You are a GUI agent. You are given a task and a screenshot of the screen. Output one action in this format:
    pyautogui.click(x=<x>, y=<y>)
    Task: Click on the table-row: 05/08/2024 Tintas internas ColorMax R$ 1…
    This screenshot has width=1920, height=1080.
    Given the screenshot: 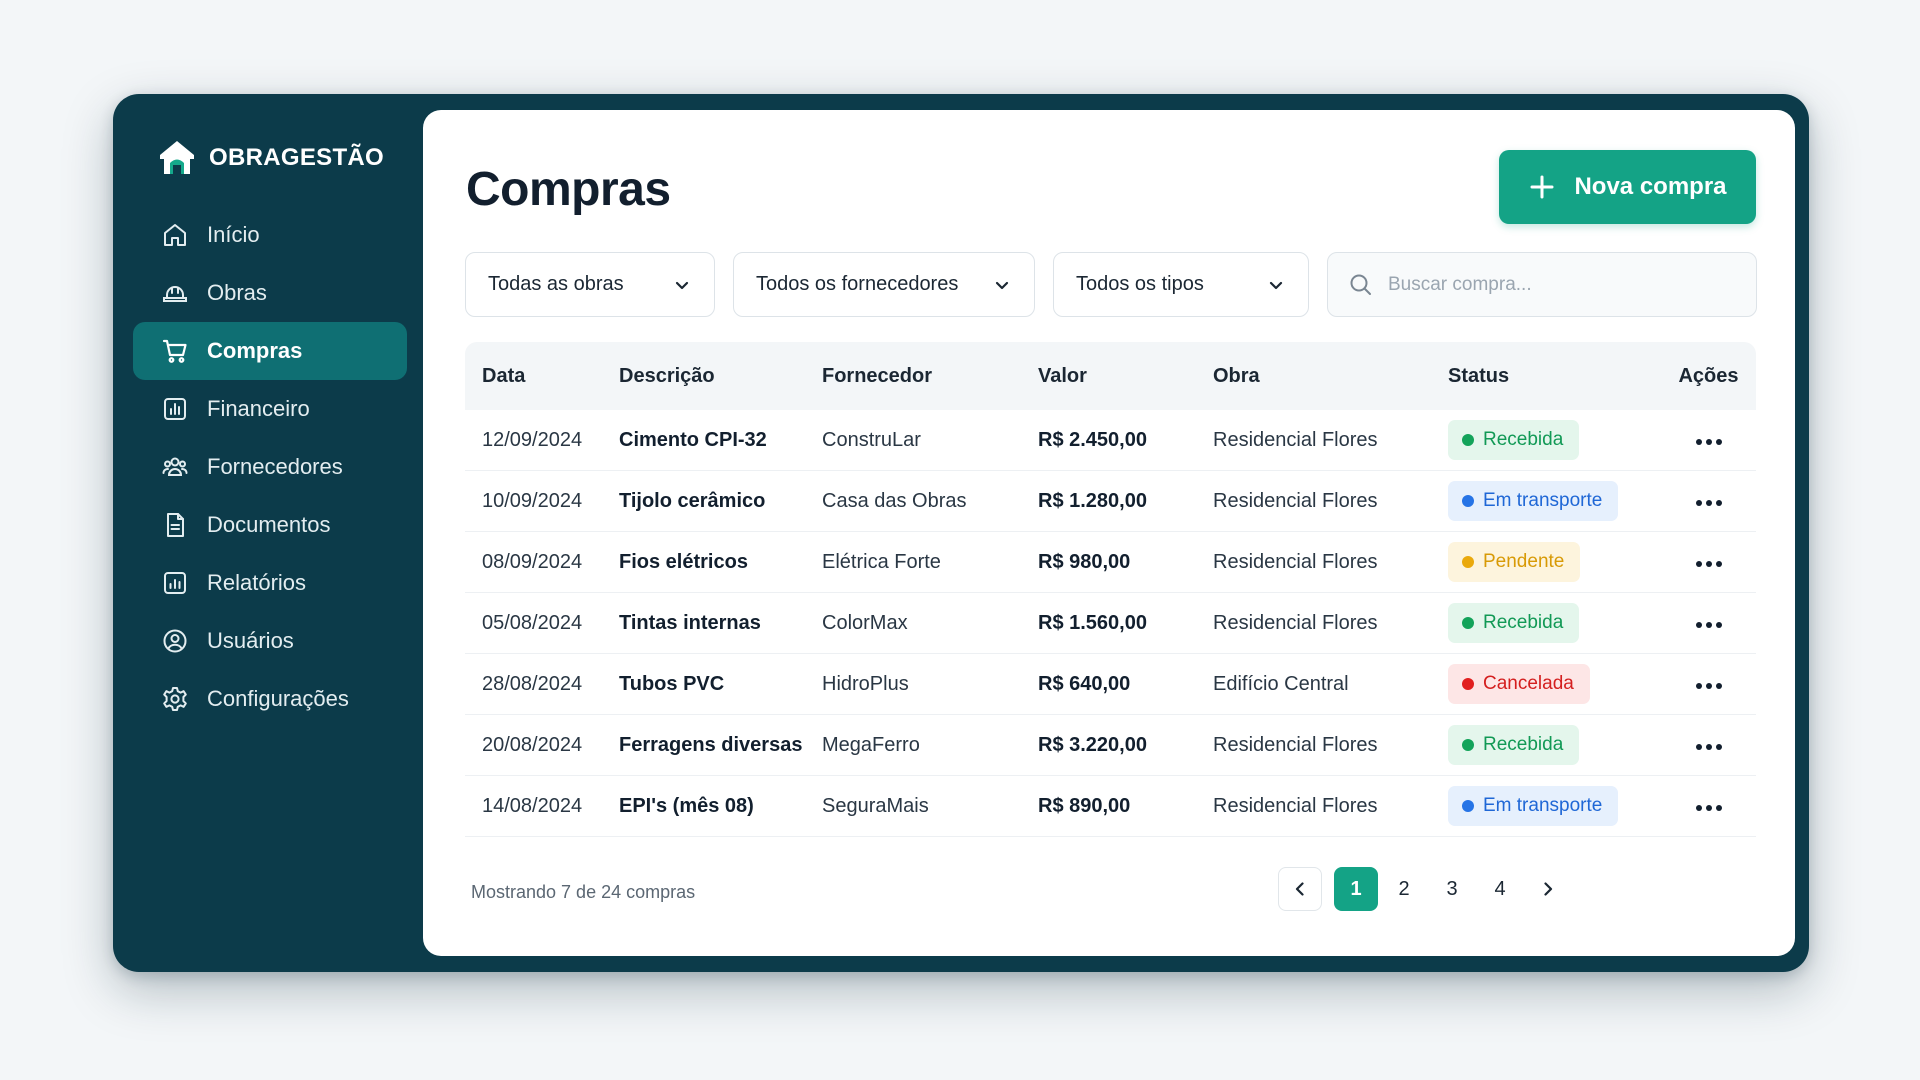 What is the action you would take?
    pyautogui.click(x=1110, y=623)
    